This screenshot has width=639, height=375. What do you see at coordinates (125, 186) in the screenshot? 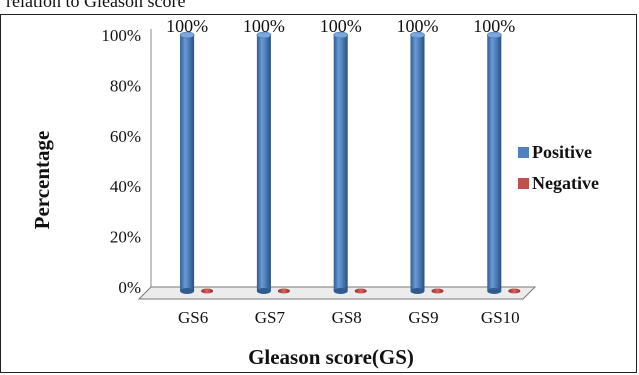
I see `y-tick-label: 40%` at bounding box center [125, 186].